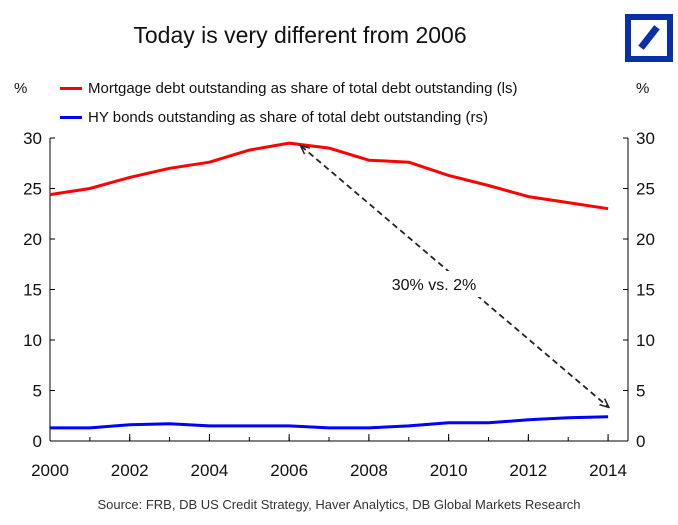 The height and width of the screenshot is (525, 678). I want to click on right-y-tick-label: 10, so click(645, 340).